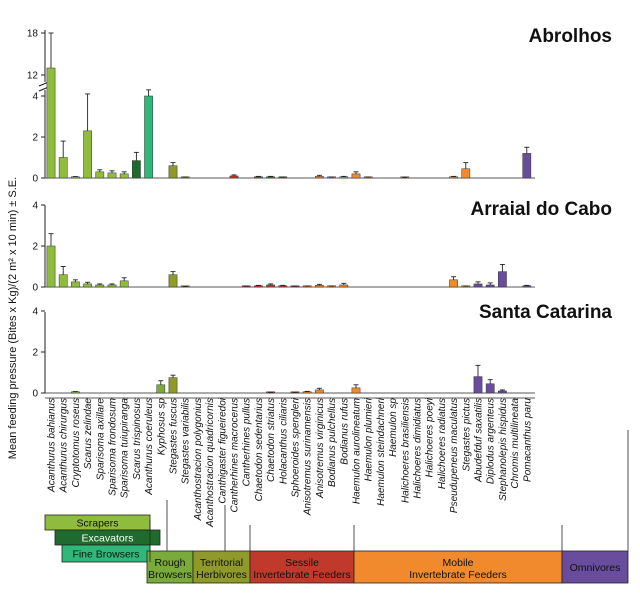  I want to click on group-label: Mobile, so click(458, 563).